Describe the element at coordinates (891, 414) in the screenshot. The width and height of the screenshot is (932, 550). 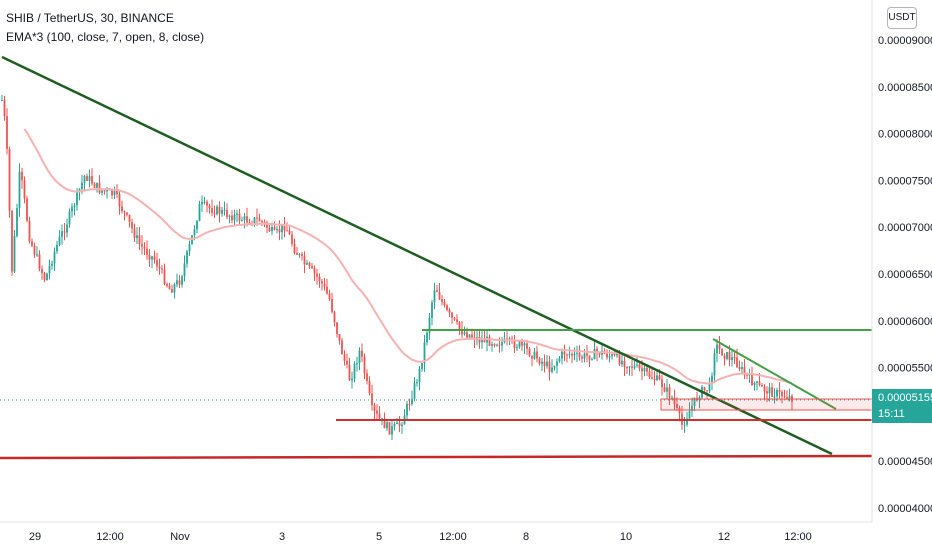
I see `bar-countdown: 15:11` at that location.